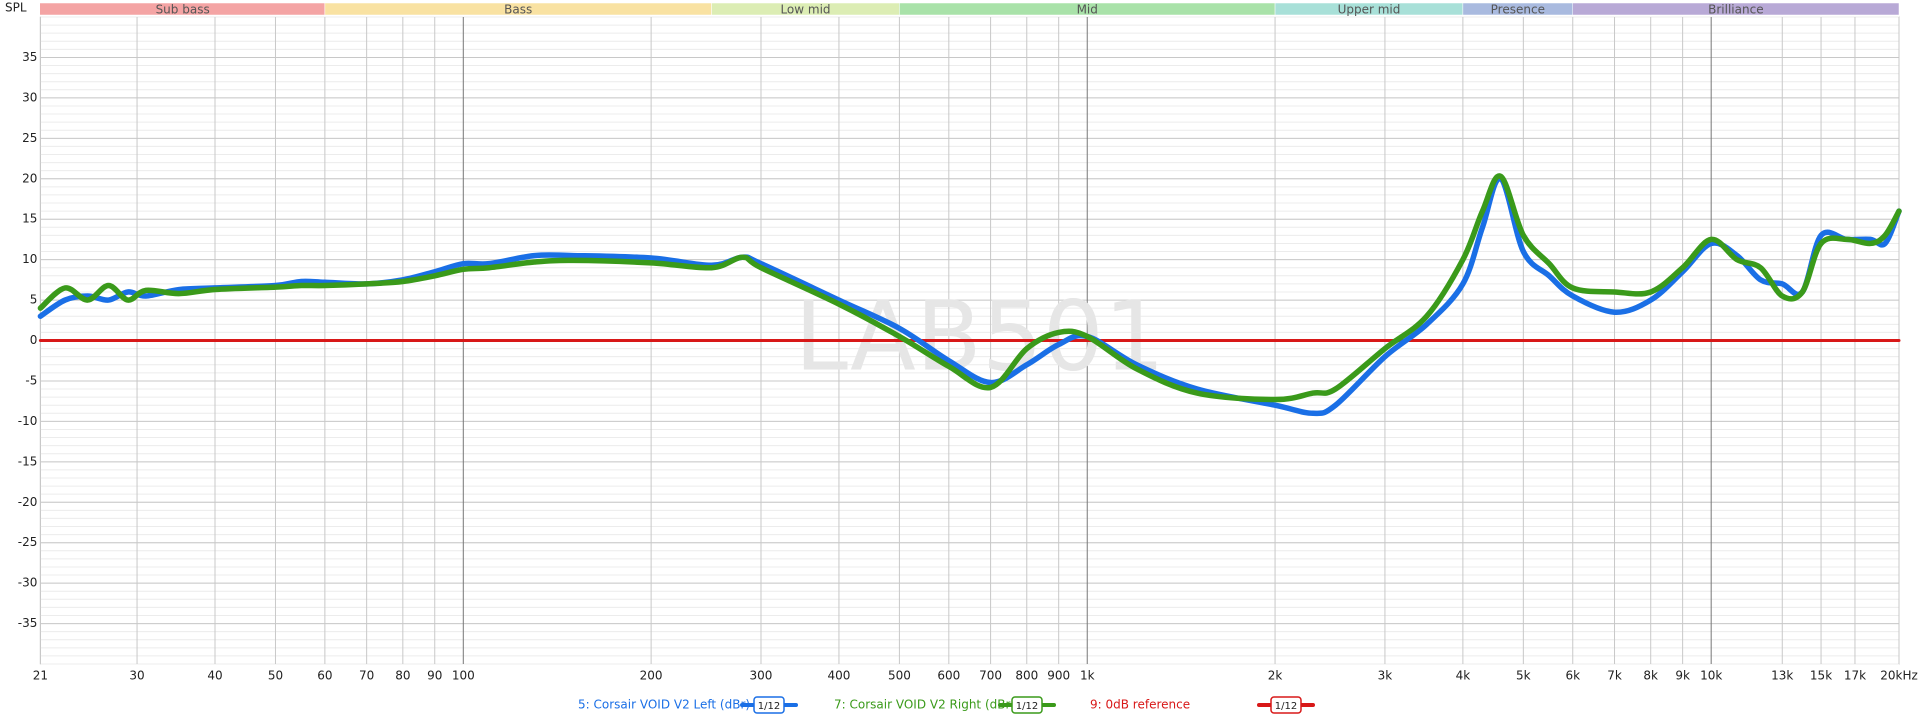 The height and width of the screenshot is (716, 1920). What do you see at coordinates (29, 97) in the screenshot?
I see `y-tick-label: 30` at bounding box center [29, 97].